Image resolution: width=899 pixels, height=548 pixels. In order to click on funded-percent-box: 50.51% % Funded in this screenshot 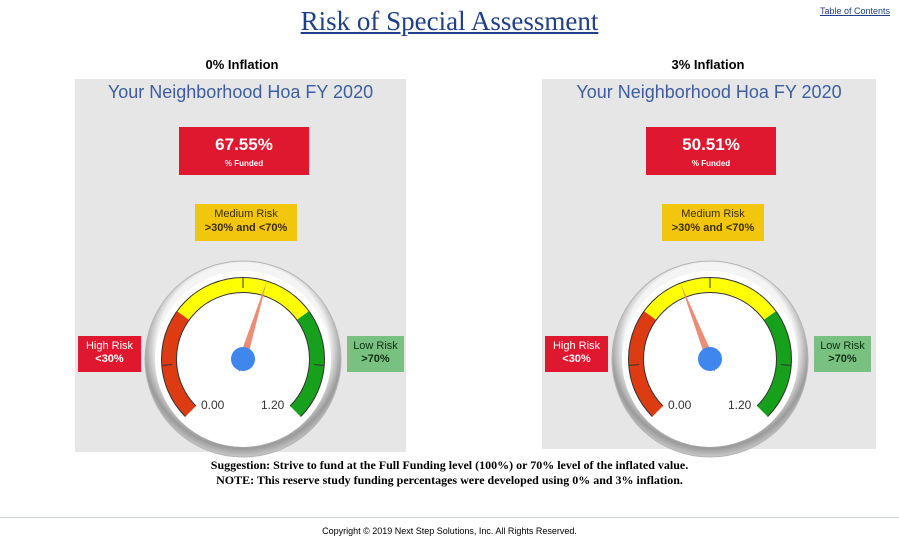, I will do `click(711, 151)`.